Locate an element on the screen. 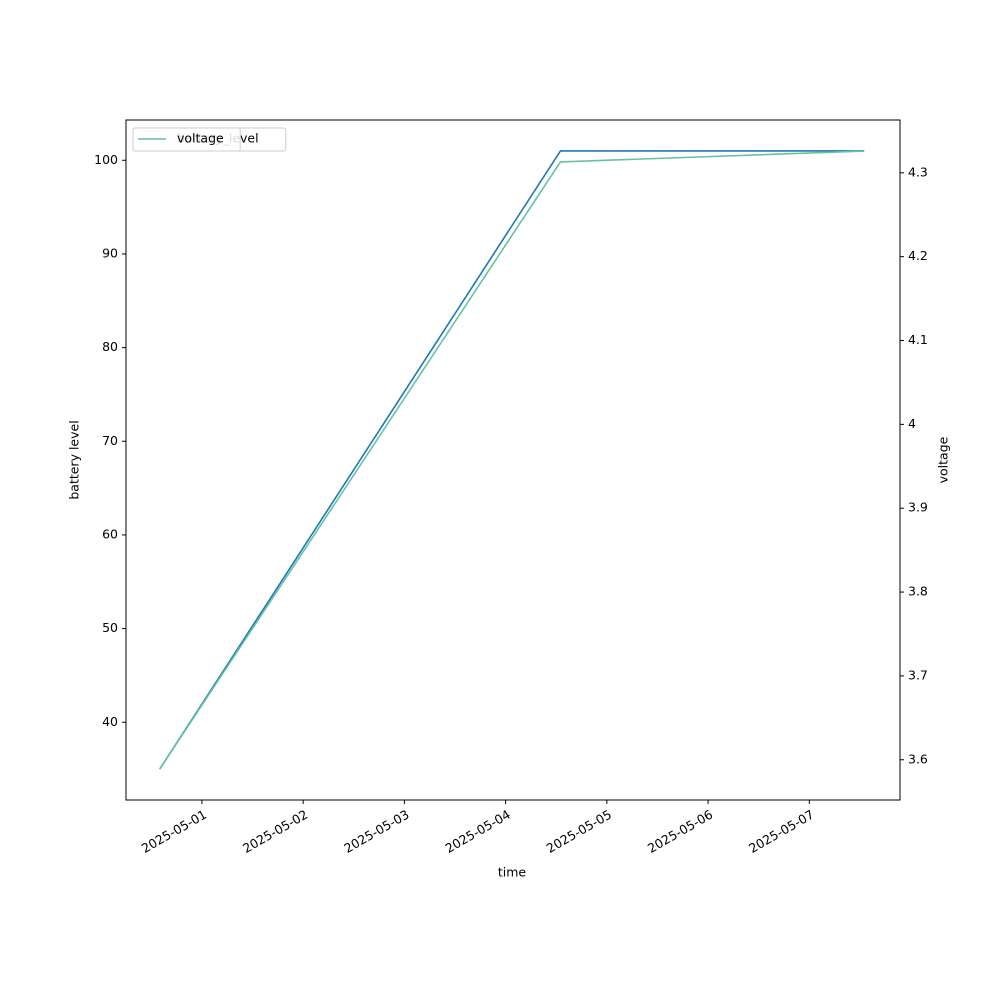 The image size is (1000, 1000). y2-tick-label: 3.9 is located at coordinates (918, 507).